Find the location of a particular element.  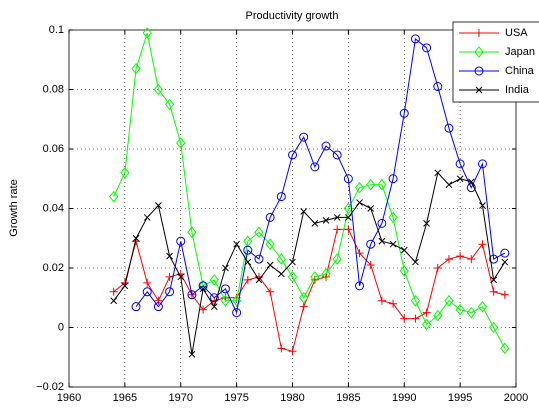

x-tick-label: 1970 is located at coordinates (181, 398).